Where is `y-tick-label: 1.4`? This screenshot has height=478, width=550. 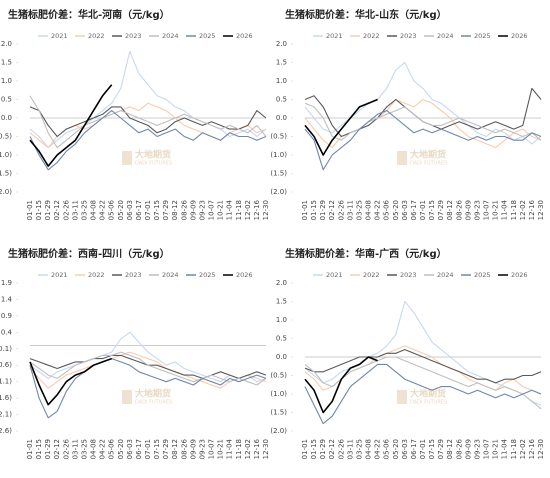 y-tick-label: 1.4 is located at coordinates (7, 299).